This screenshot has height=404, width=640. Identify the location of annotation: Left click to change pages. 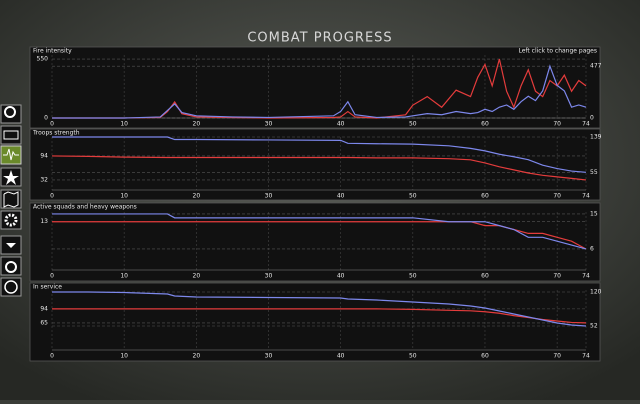
(557, 51).